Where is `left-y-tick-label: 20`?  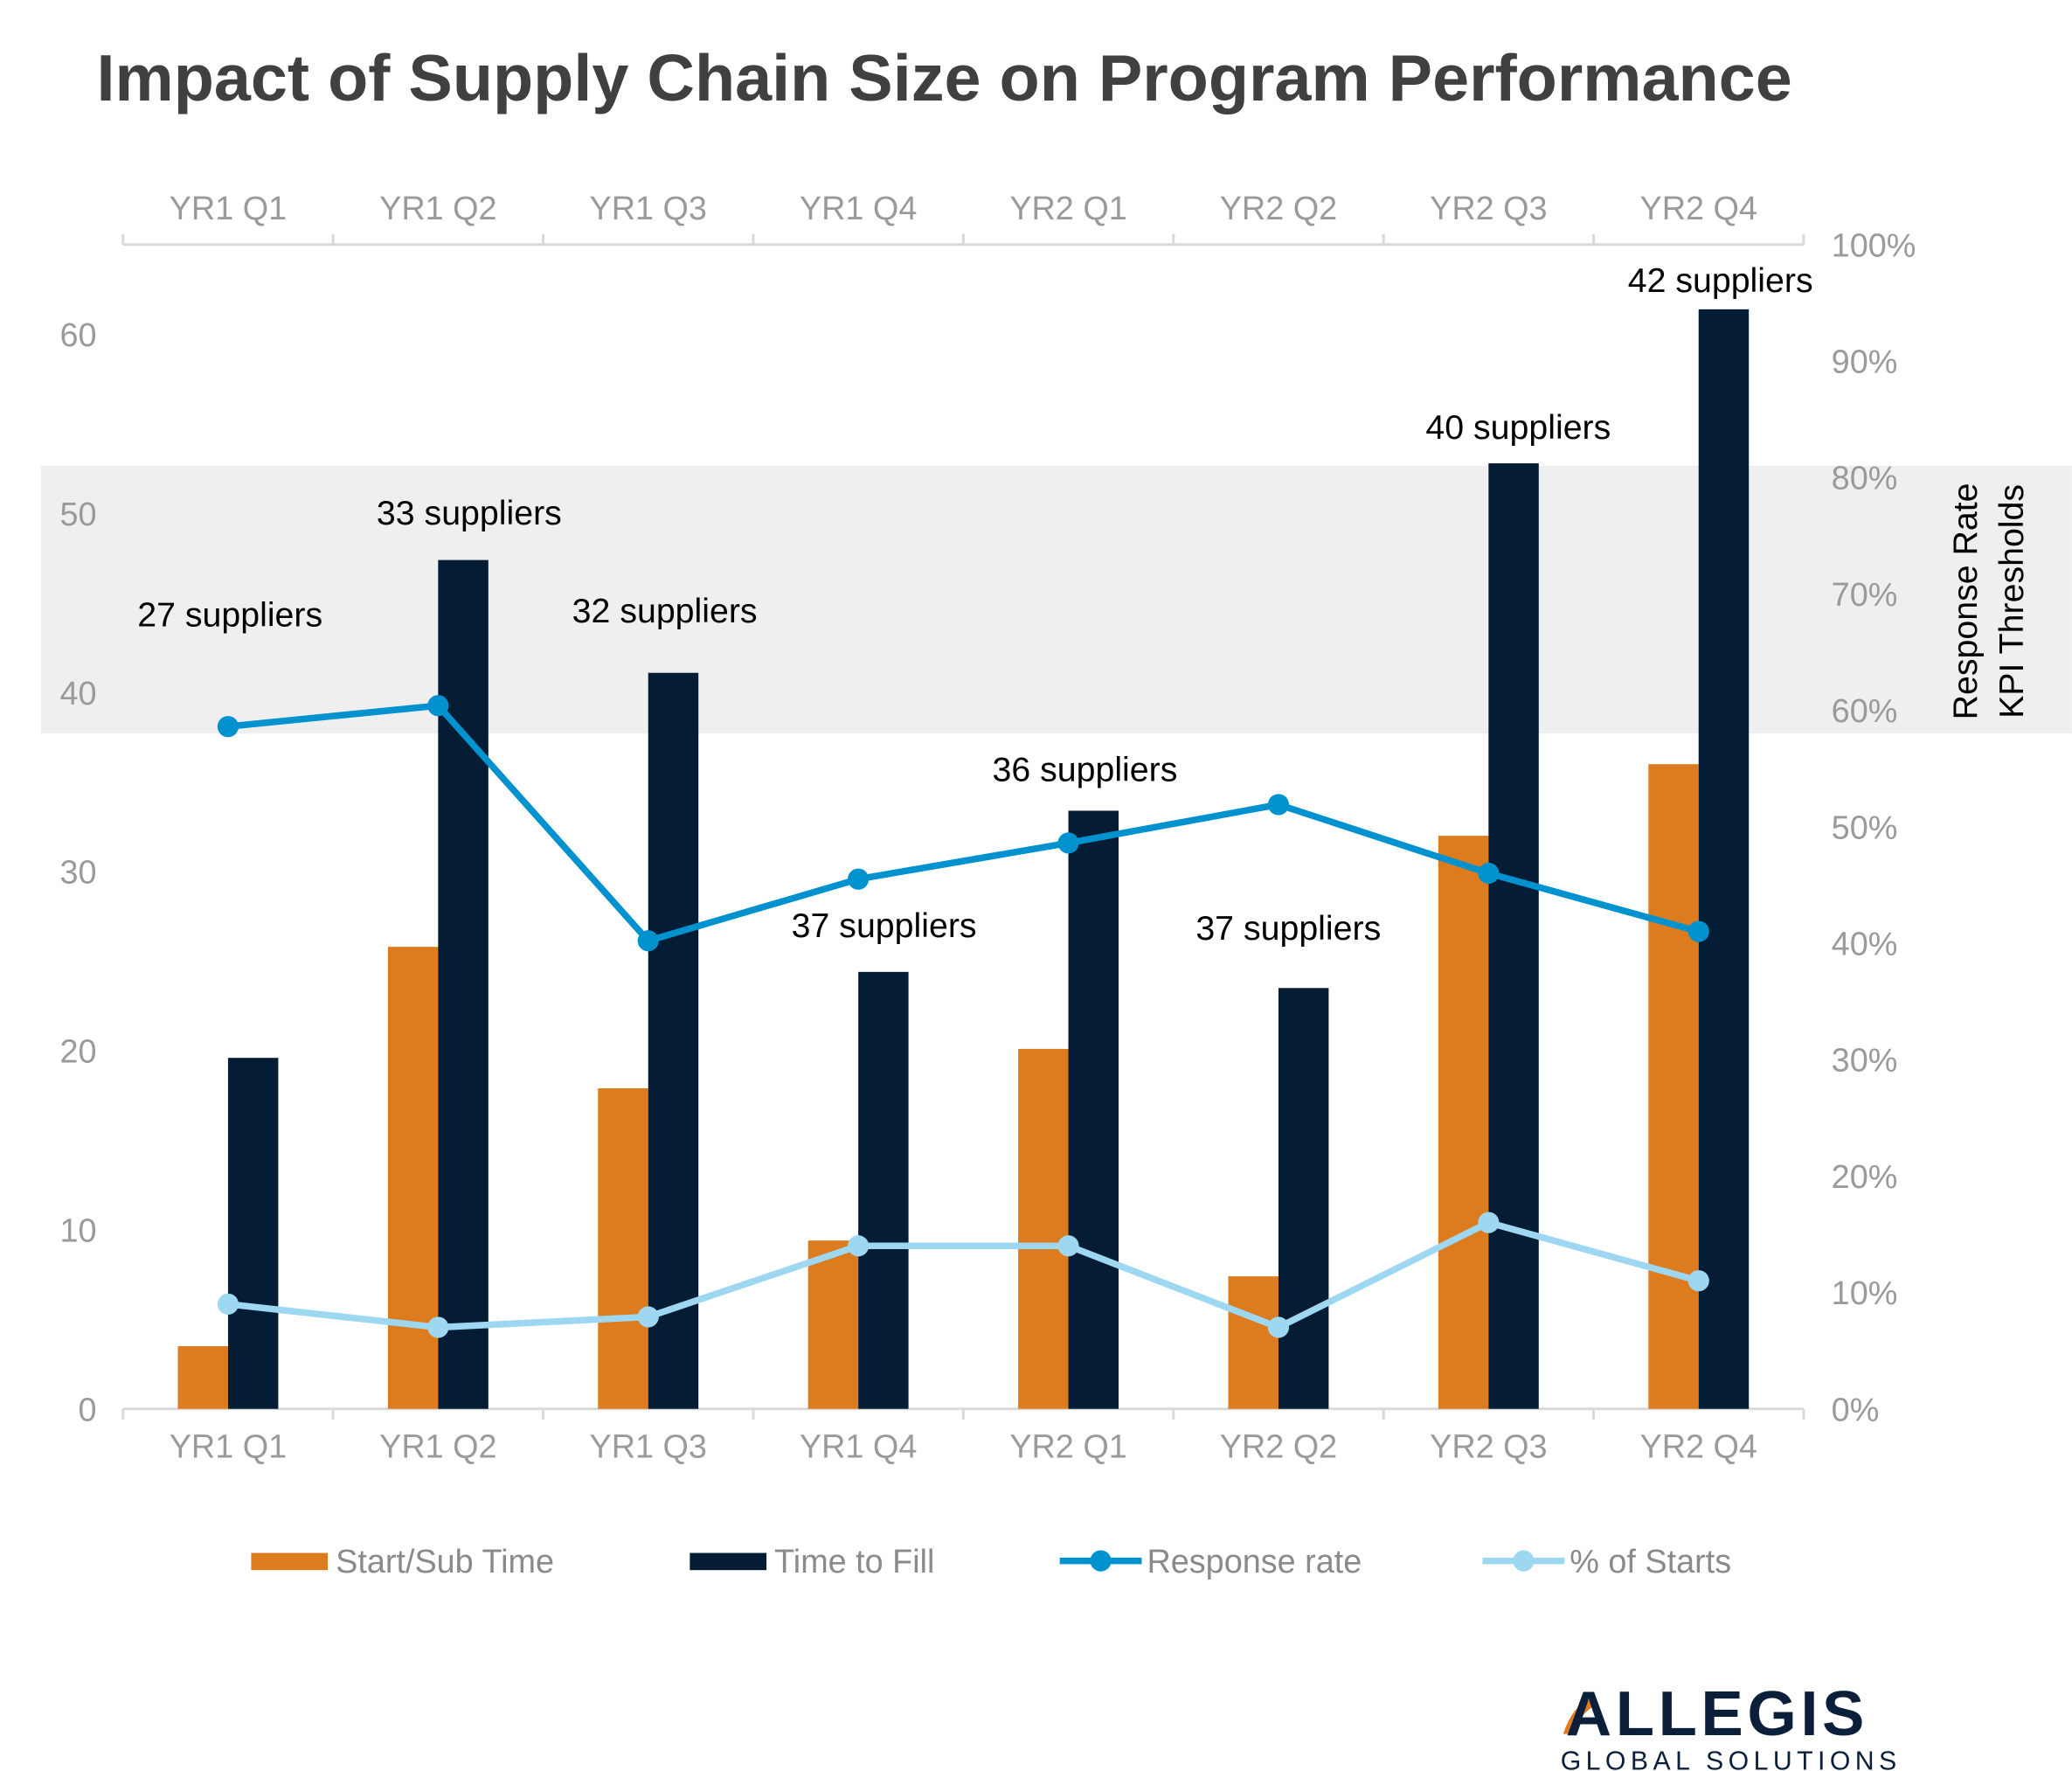 left-y-tick-label: 20 is located at coordinates (77, 1052).